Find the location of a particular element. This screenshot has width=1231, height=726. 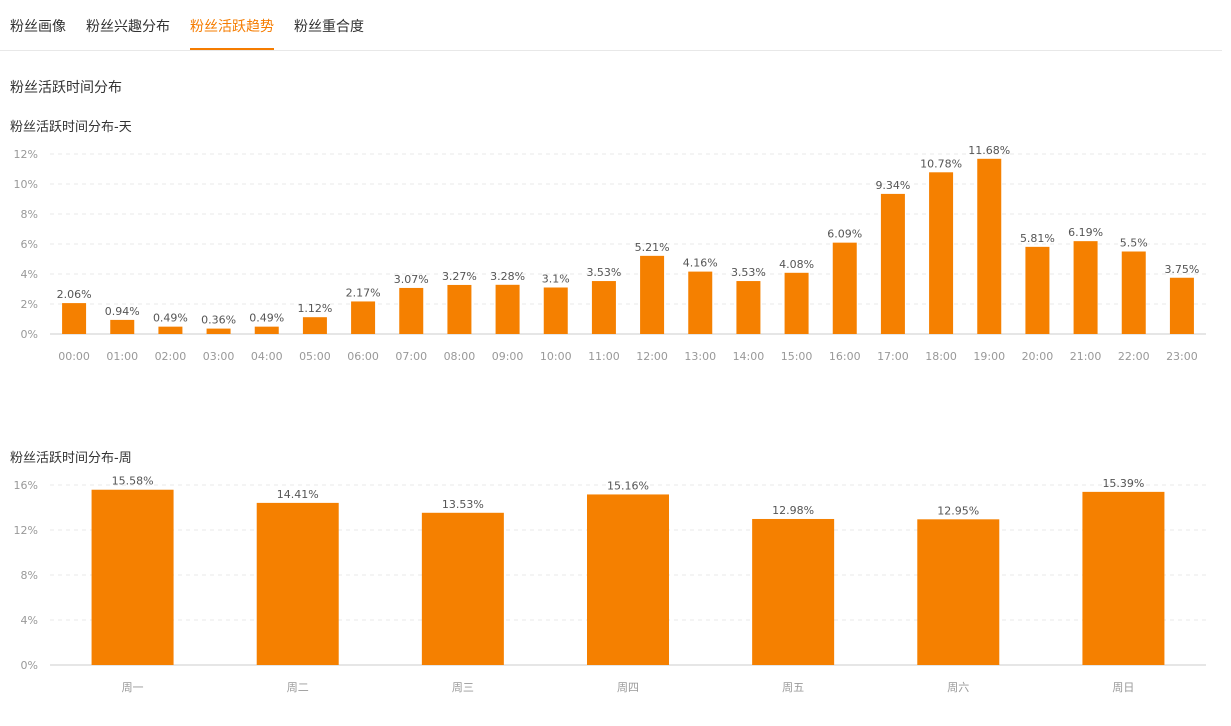

weekly-chart-ytick-label: 8% is located at coordinates (29, 575).